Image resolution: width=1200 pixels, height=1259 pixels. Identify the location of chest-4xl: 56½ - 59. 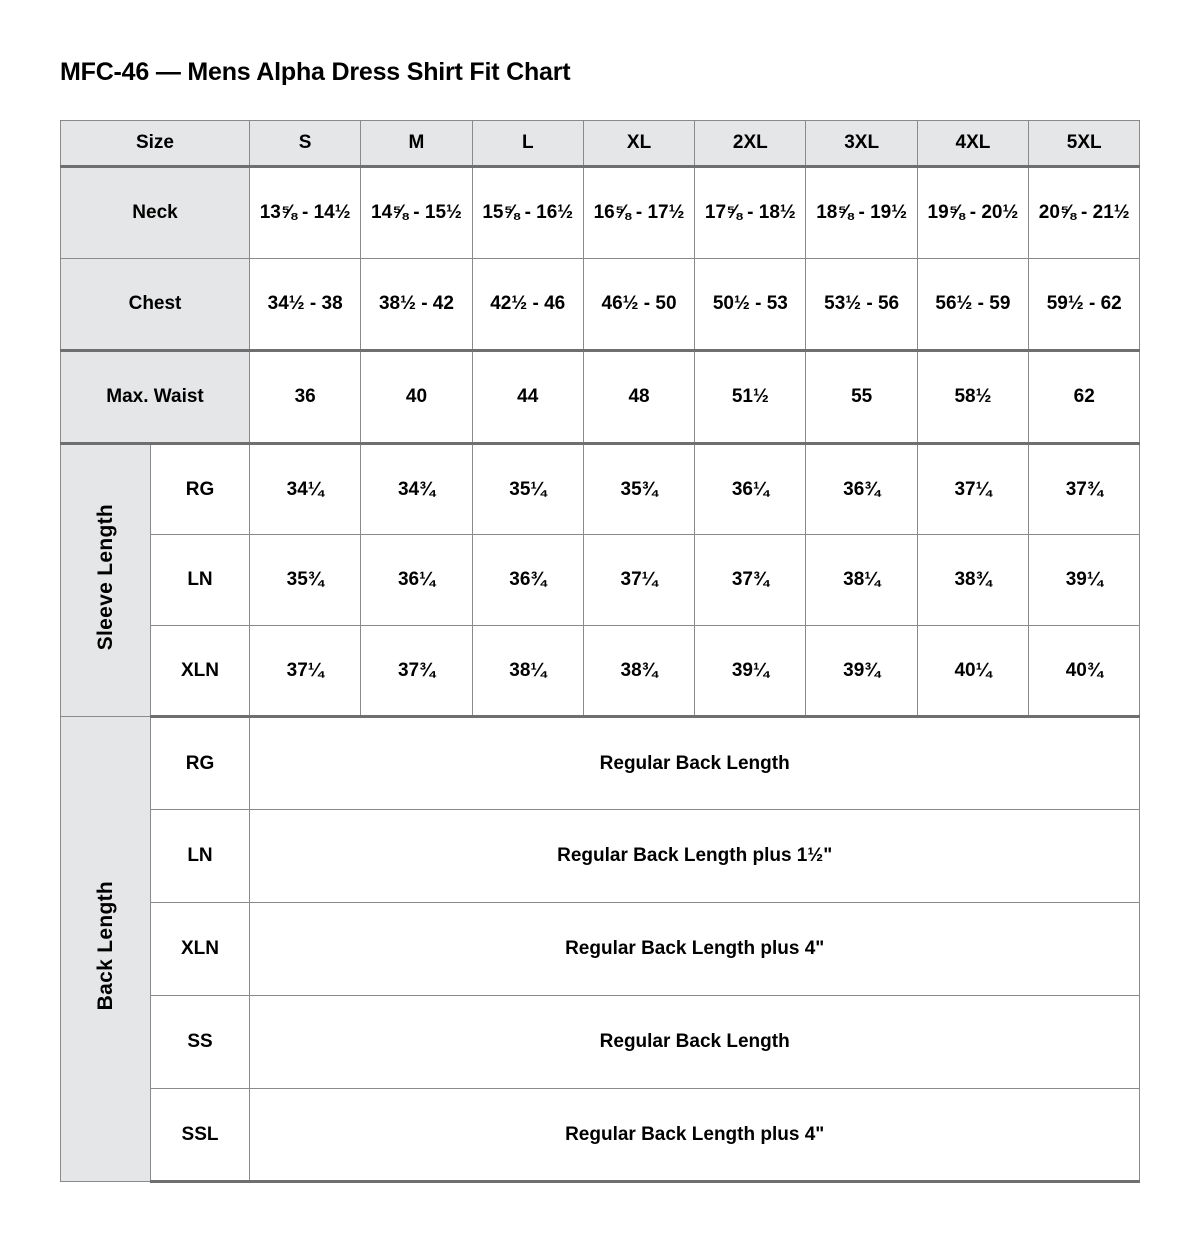
(973, 304).